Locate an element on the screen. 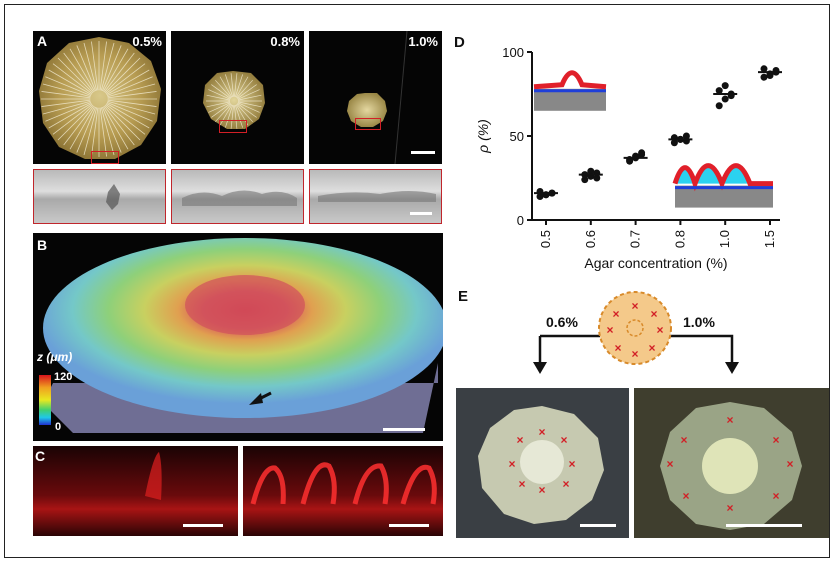 The image size is (834, 562). center-inoculation is located at coordinates (635, 328).